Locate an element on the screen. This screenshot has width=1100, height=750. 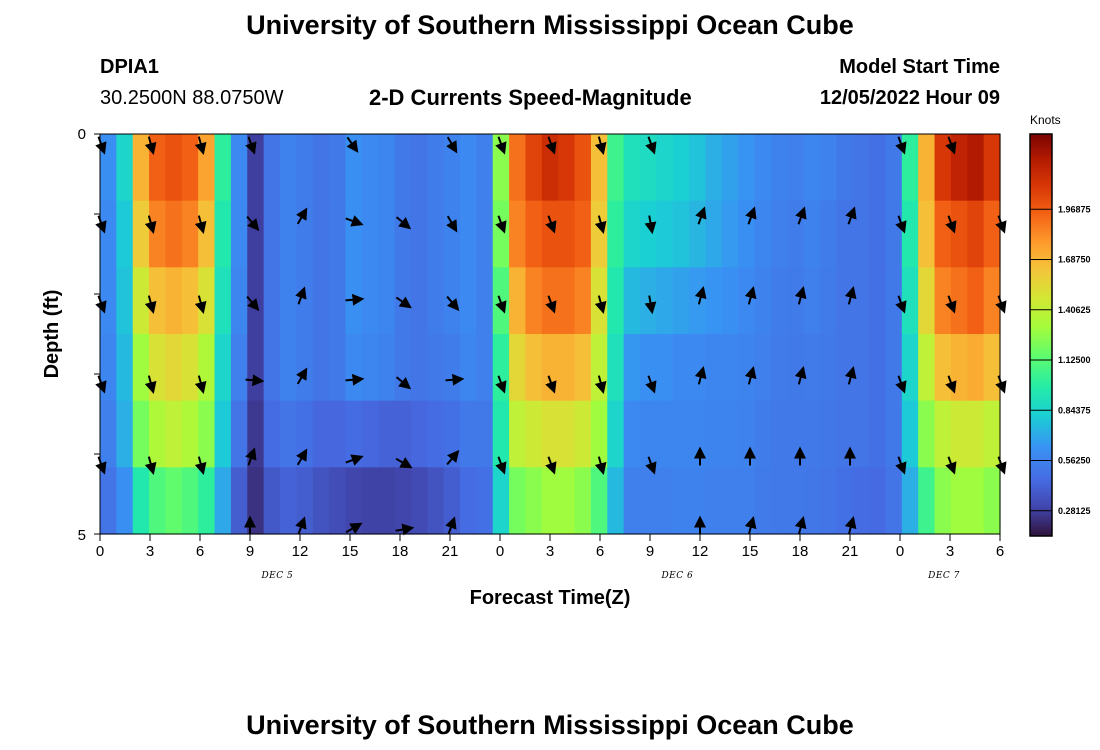
model-start-value: 12/05/2022 Hour 09 is located at coordinates (909, 98).